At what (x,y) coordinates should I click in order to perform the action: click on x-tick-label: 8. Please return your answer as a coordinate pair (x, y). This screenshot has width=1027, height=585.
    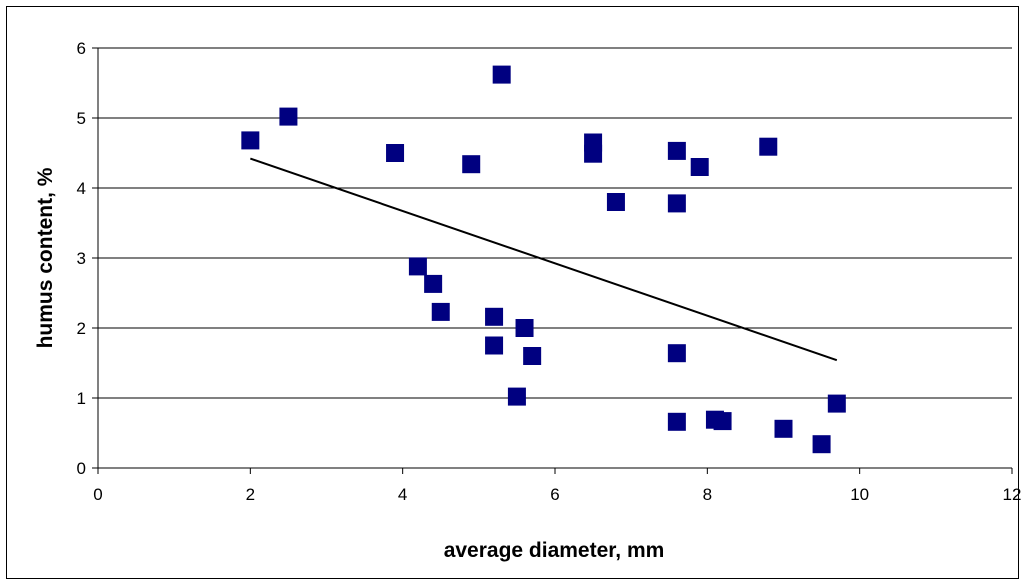
    Looking at the image, I should click on (707, 494).